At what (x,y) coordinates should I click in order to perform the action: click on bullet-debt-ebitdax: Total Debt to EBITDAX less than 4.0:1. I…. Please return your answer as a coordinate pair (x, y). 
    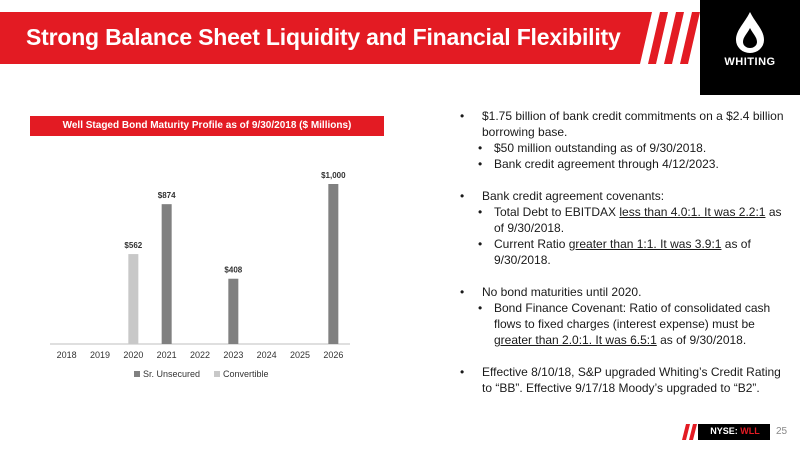
    Looking at the image, I should click on (625, 220).